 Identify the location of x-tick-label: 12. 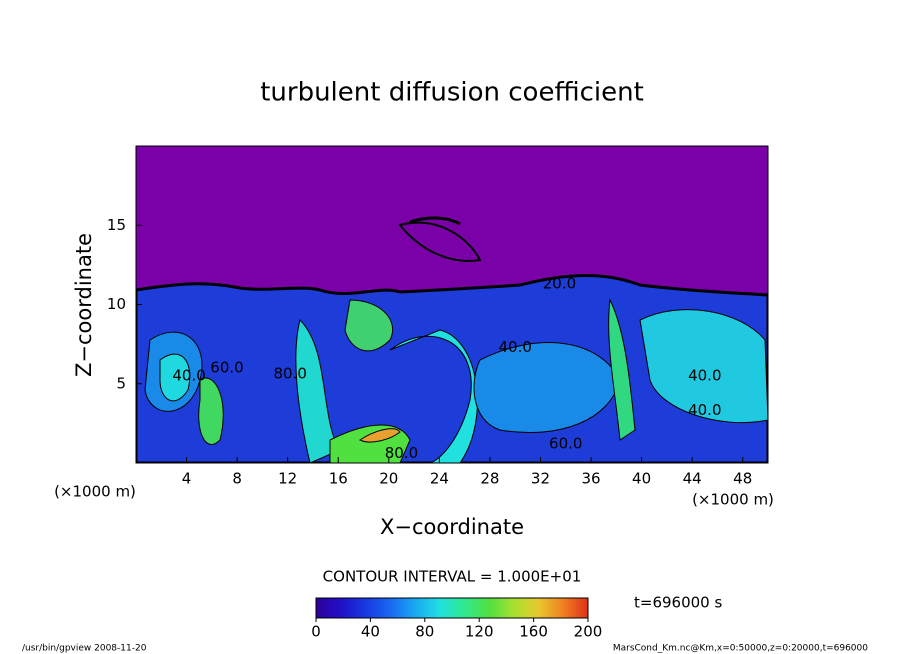
(287, 479).